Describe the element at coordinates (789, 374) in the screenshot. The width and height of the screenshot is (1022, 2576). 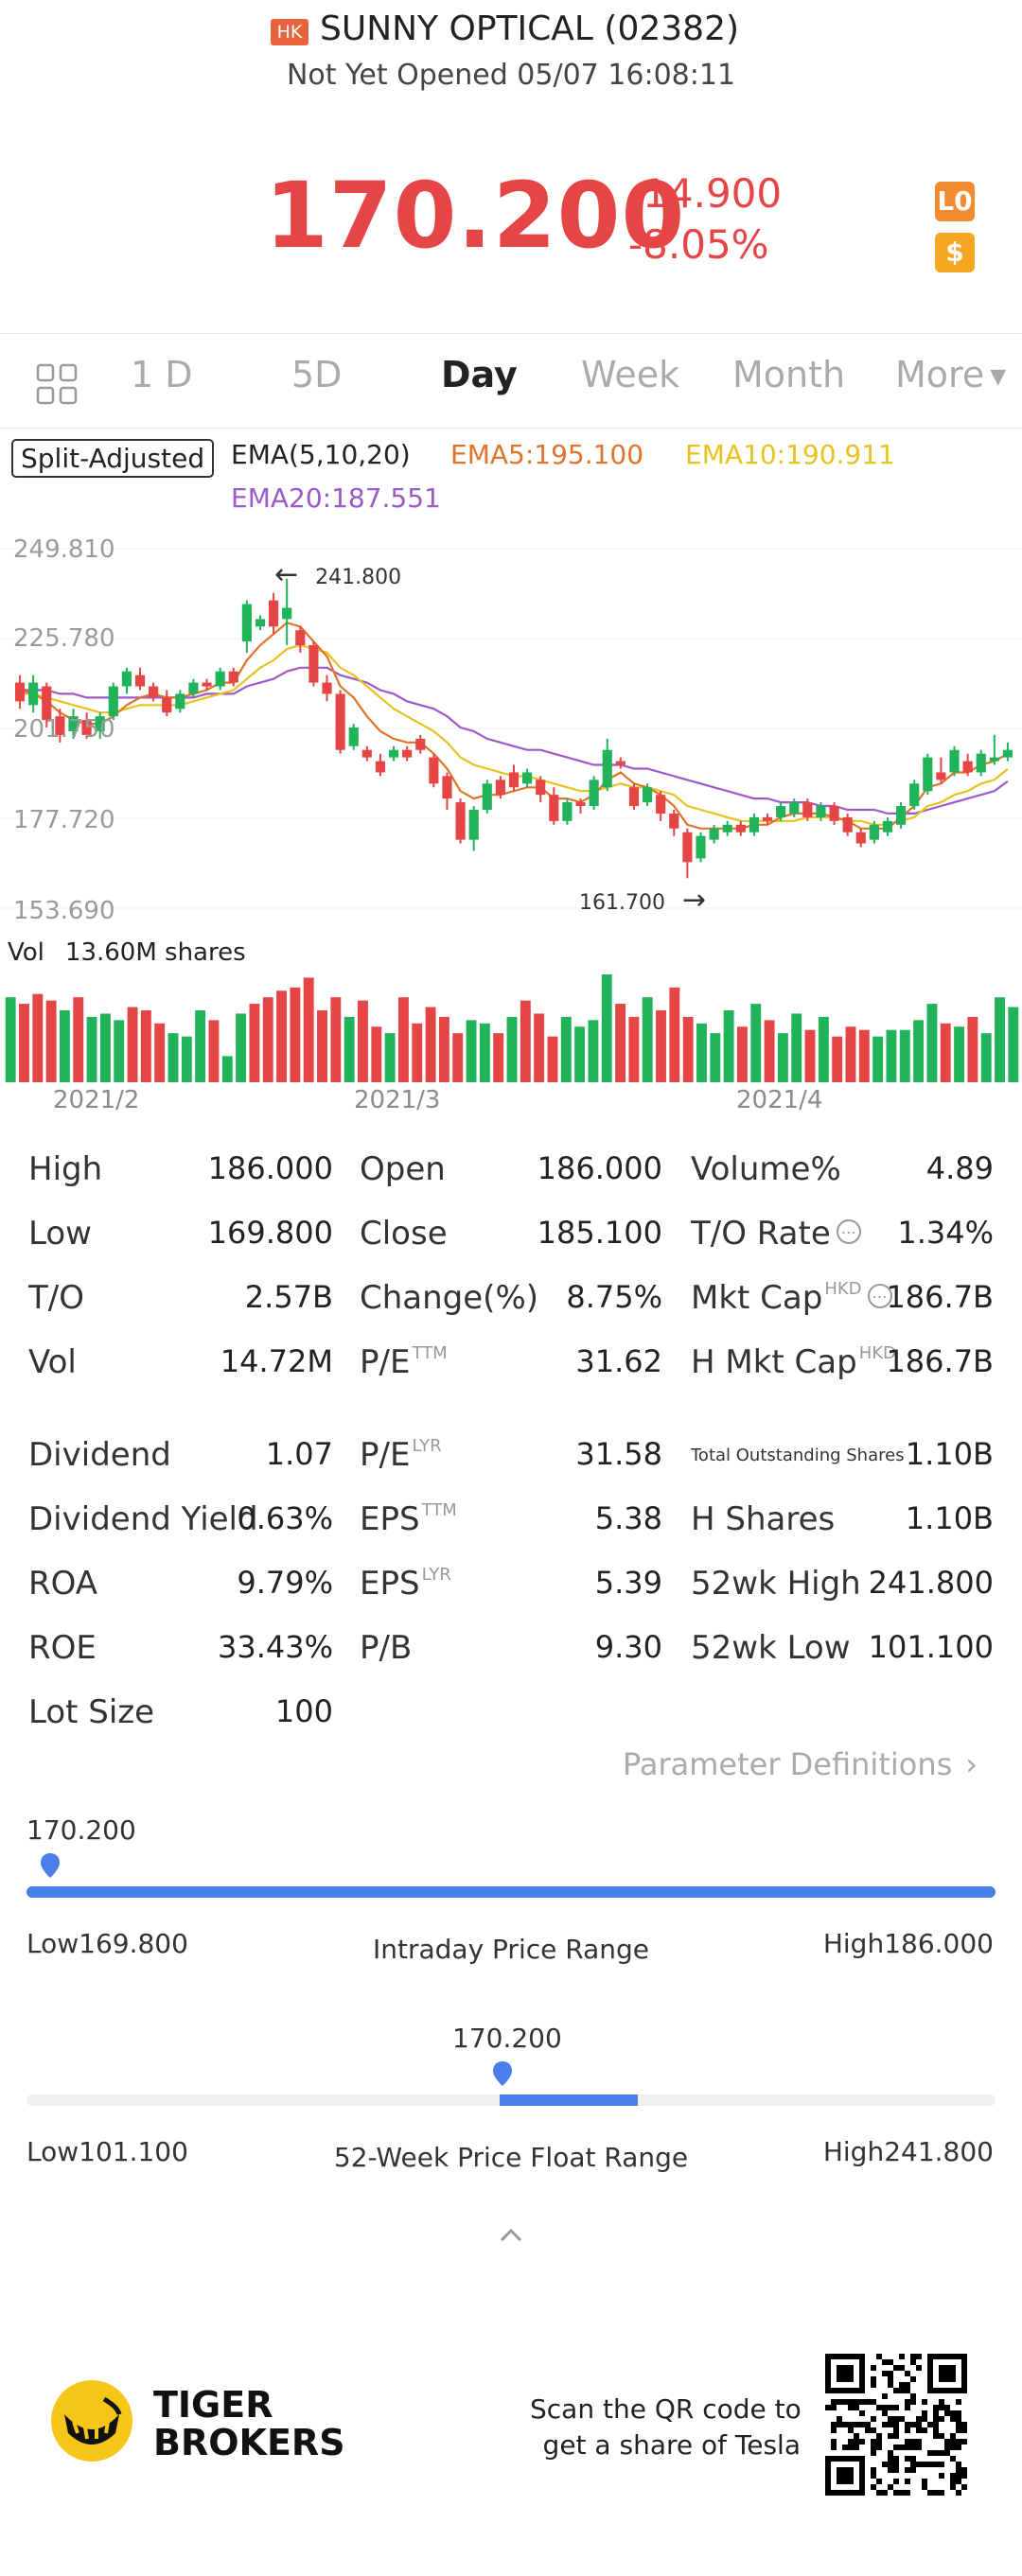
I see `tab-month: Month` at that location.